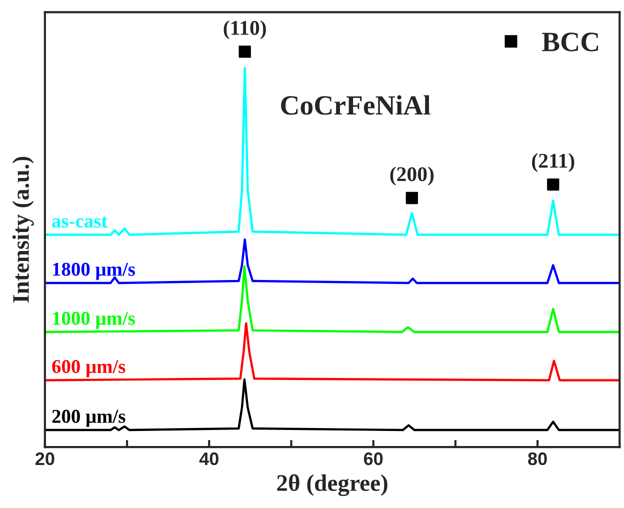 The image size is (624, 508). What do you see at coordinates (89, 369) in the screenshot?
I see `series-label: 600 μm/s` at bounding box center [89, 369].